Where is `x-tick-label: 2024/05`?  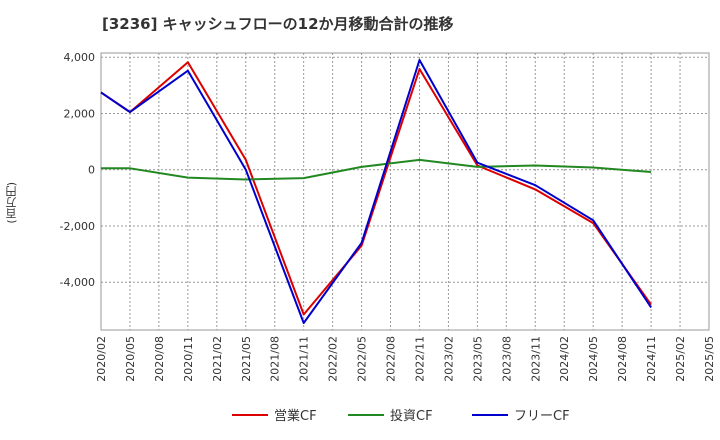 x-tick-label: 2024/05 is located at coordinates (593, 359).